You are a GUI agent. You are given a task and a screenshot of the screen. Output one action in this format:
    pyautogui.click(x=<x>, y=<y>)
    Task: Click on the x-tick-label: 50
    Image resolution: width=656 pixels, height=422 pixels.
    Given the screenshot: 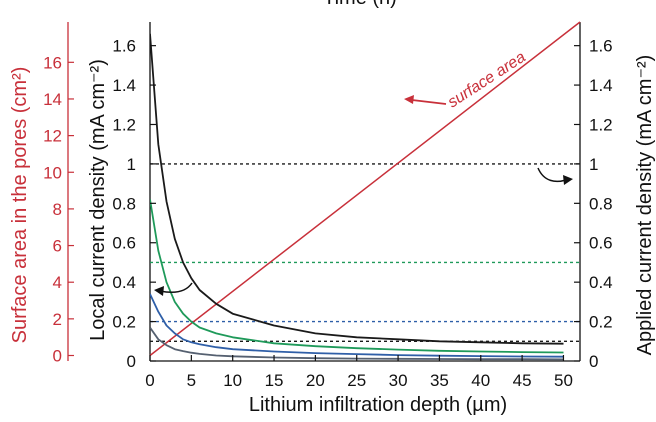 What is the action you would take?
    pyautogui.click(x=563, y=380)
    